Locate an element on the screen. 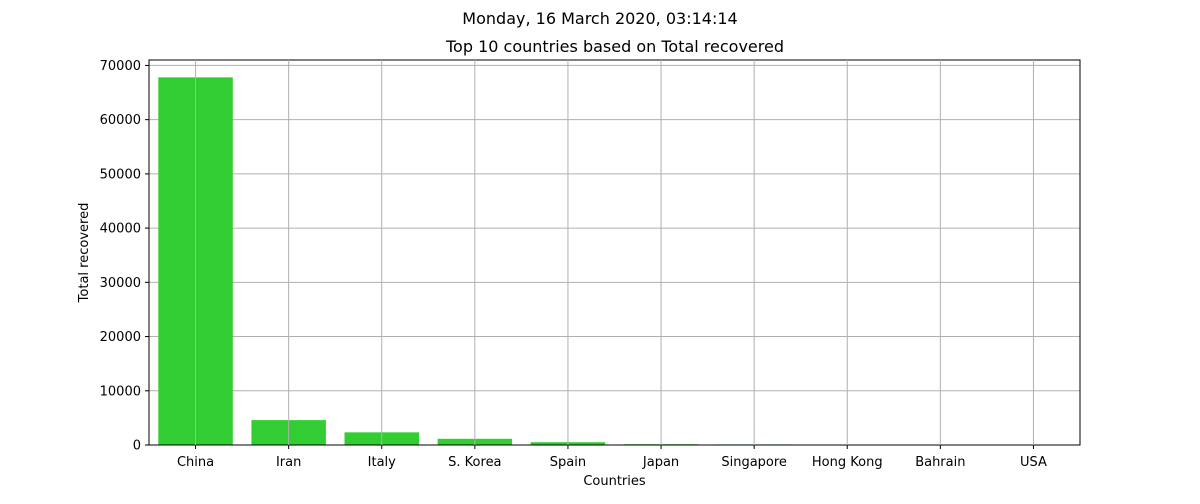  x-tick-label: Bahrain is located at coordinates (940, 462).